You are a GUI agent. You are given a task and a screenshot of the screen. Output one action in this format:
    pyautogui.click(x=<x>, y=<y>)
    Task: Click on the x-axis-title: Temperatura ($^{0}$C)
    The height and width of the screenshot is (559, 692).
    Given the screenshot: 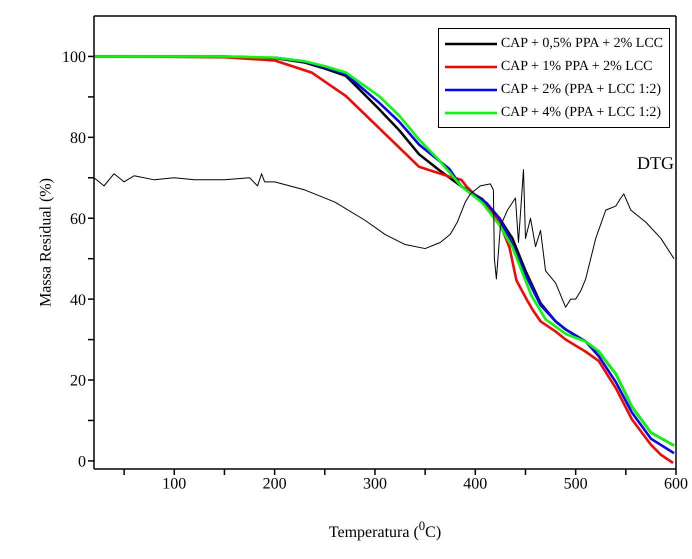 What is the action you would take?
    pyautogui.click(x=385, y=530)
    